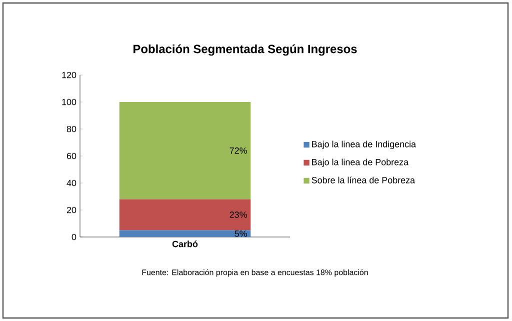 This screenshot has height=321, width=512. Describe the element at coordinates (364, 145) in the screenshot. I see `legend-label: Bajo la linea de Indigencia` at that location.